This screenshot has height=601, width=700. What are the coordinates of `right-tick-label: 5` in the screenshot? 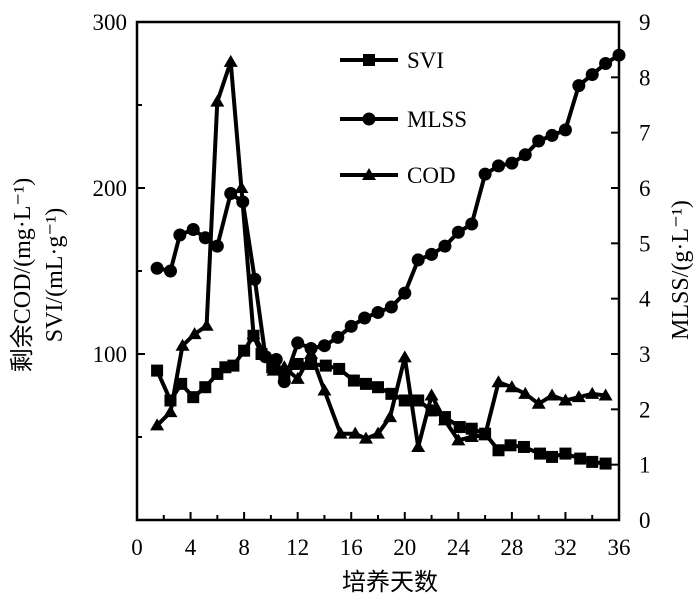 It's located at (645, 243).